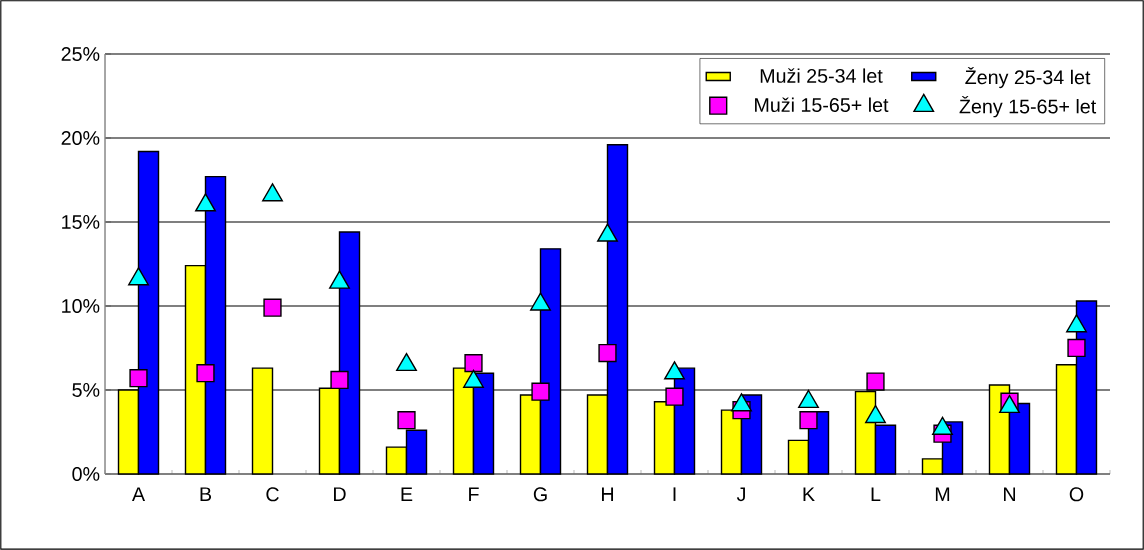 The height and width of the screenshot is (550, 1144). What do you see at coordinates (822, 105) in the screenshot?
I see `legend-label: Muži 15-65+ let` at bounding box center [822, 105].